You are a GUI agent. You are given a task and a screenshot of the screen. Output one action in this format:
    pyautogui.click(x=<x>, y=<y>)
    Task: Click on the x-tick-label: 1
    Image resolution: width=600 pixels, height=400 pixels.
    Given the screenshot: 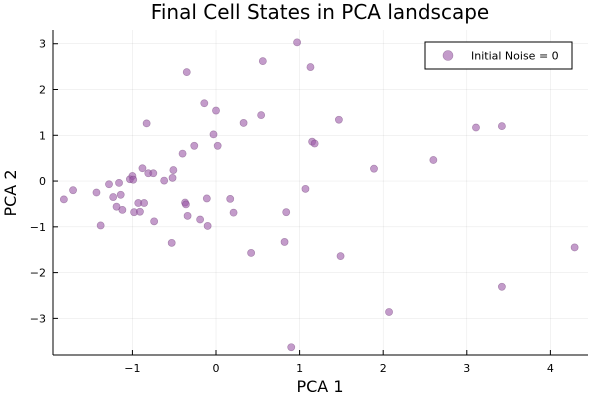 What is the action you would take?
    pyautogui.click(x=299, y=368)
    